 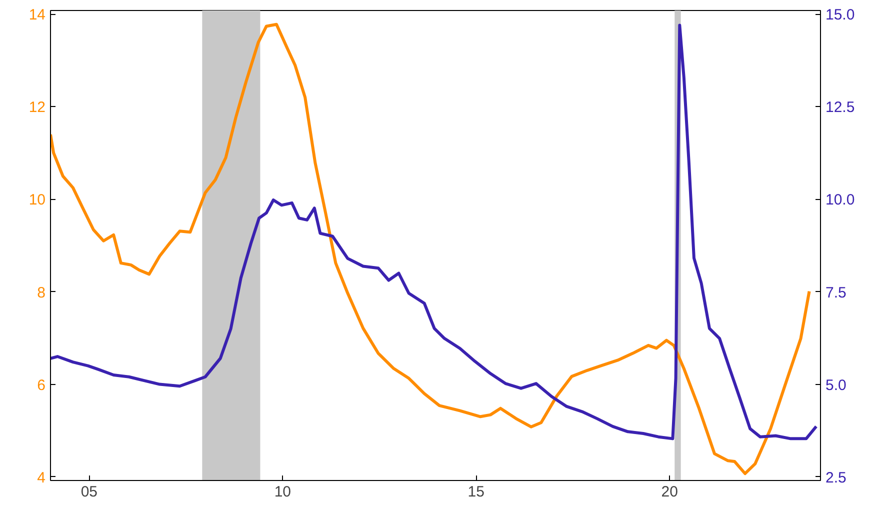 What do you see at coordinates (41, 293) in the screenshot?
I see `y-tick-label: 8` at bounding box center [41, 293].